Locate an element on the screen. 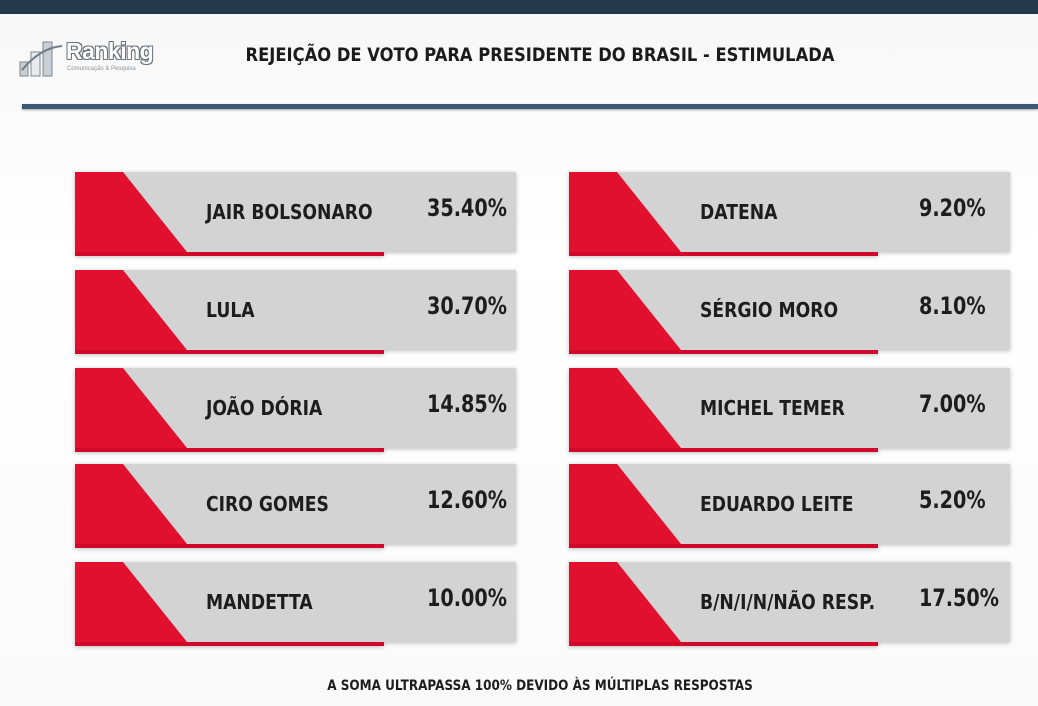  candidate-name: B/N/I/N/NÃO RESP. is located at coordinates (788, 602).